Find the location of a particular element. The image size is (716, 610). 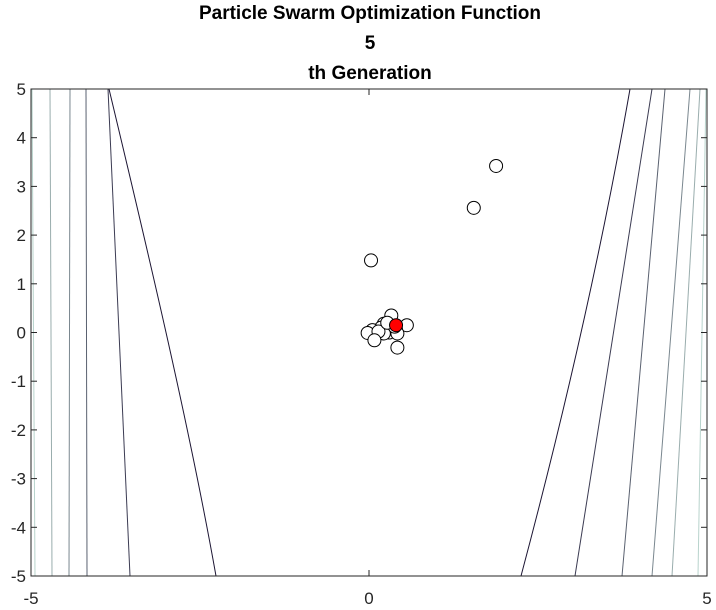

title-line-2: 5 is located at coordinates (370, 43).